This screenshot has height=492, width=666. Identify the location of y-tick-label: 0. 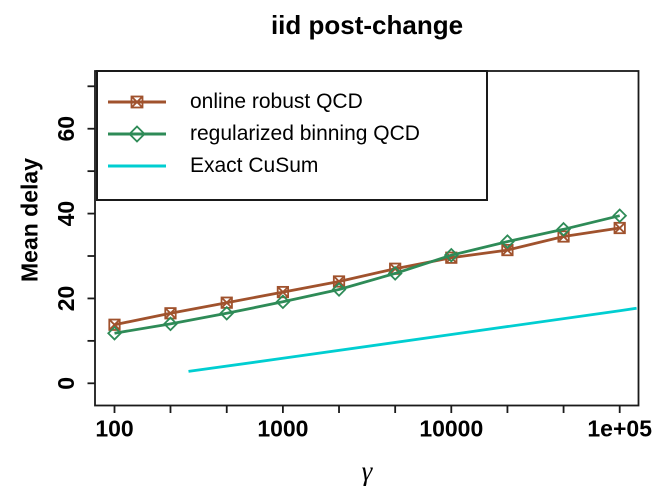
(66, 383).